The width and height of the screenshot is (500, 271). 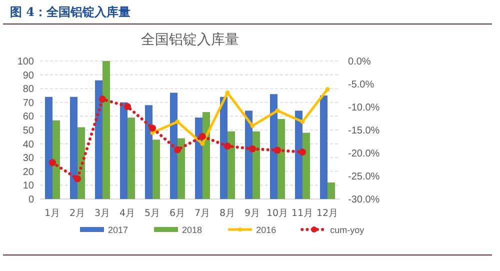 What do you see at coordinates (327, 213) in the screenshot?
I see `x-tick-label: 12月` at bounding box center [327, 213].